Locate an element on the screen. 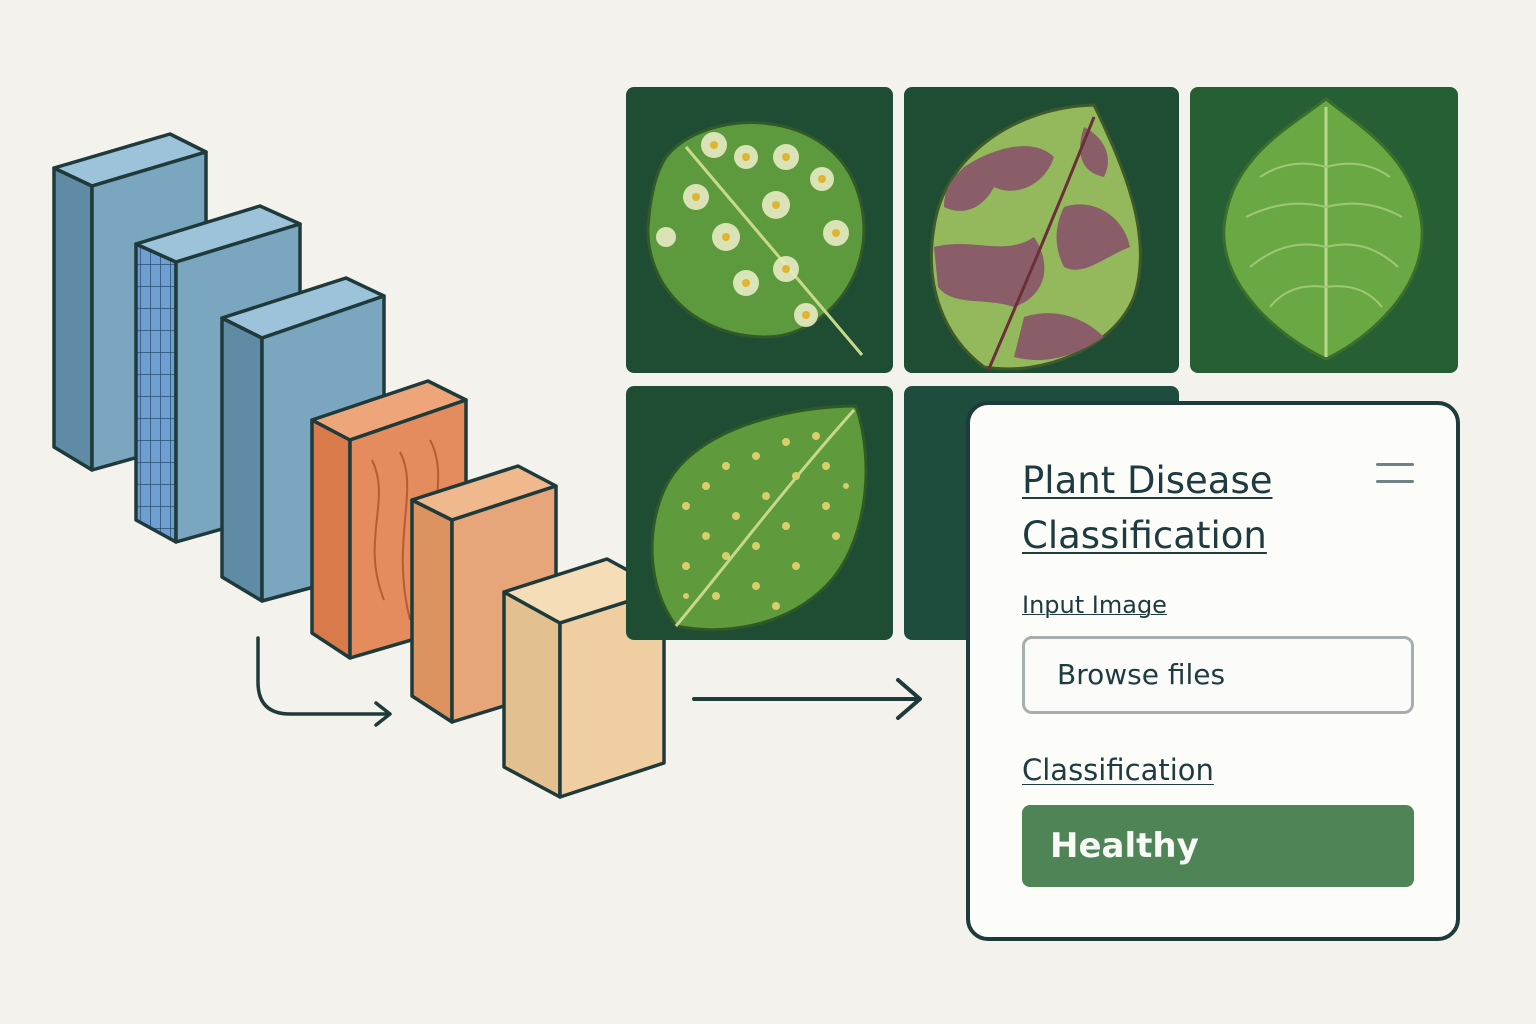  leaf-tile-blight is located at coordinates (1041, 230).